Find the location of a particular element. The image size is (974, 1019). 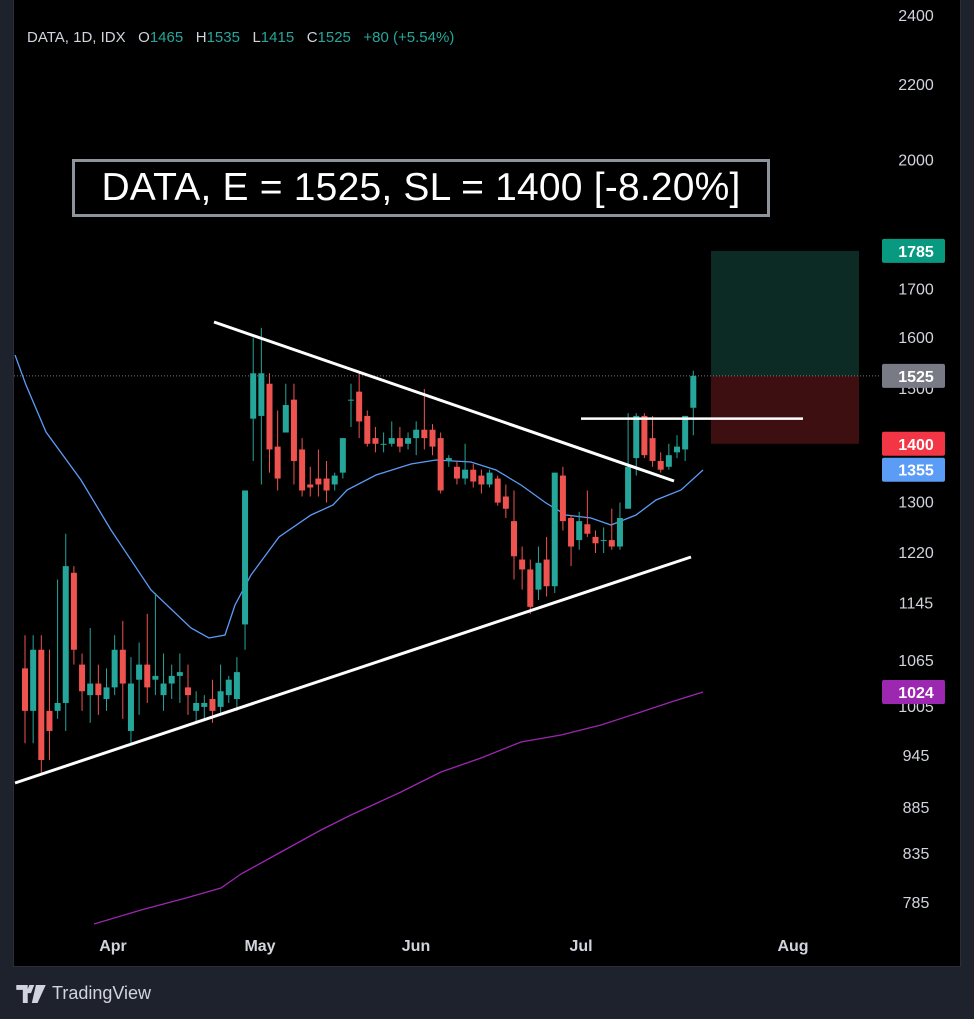

y-tick-label: 835 is located at coordinates (916, 854).